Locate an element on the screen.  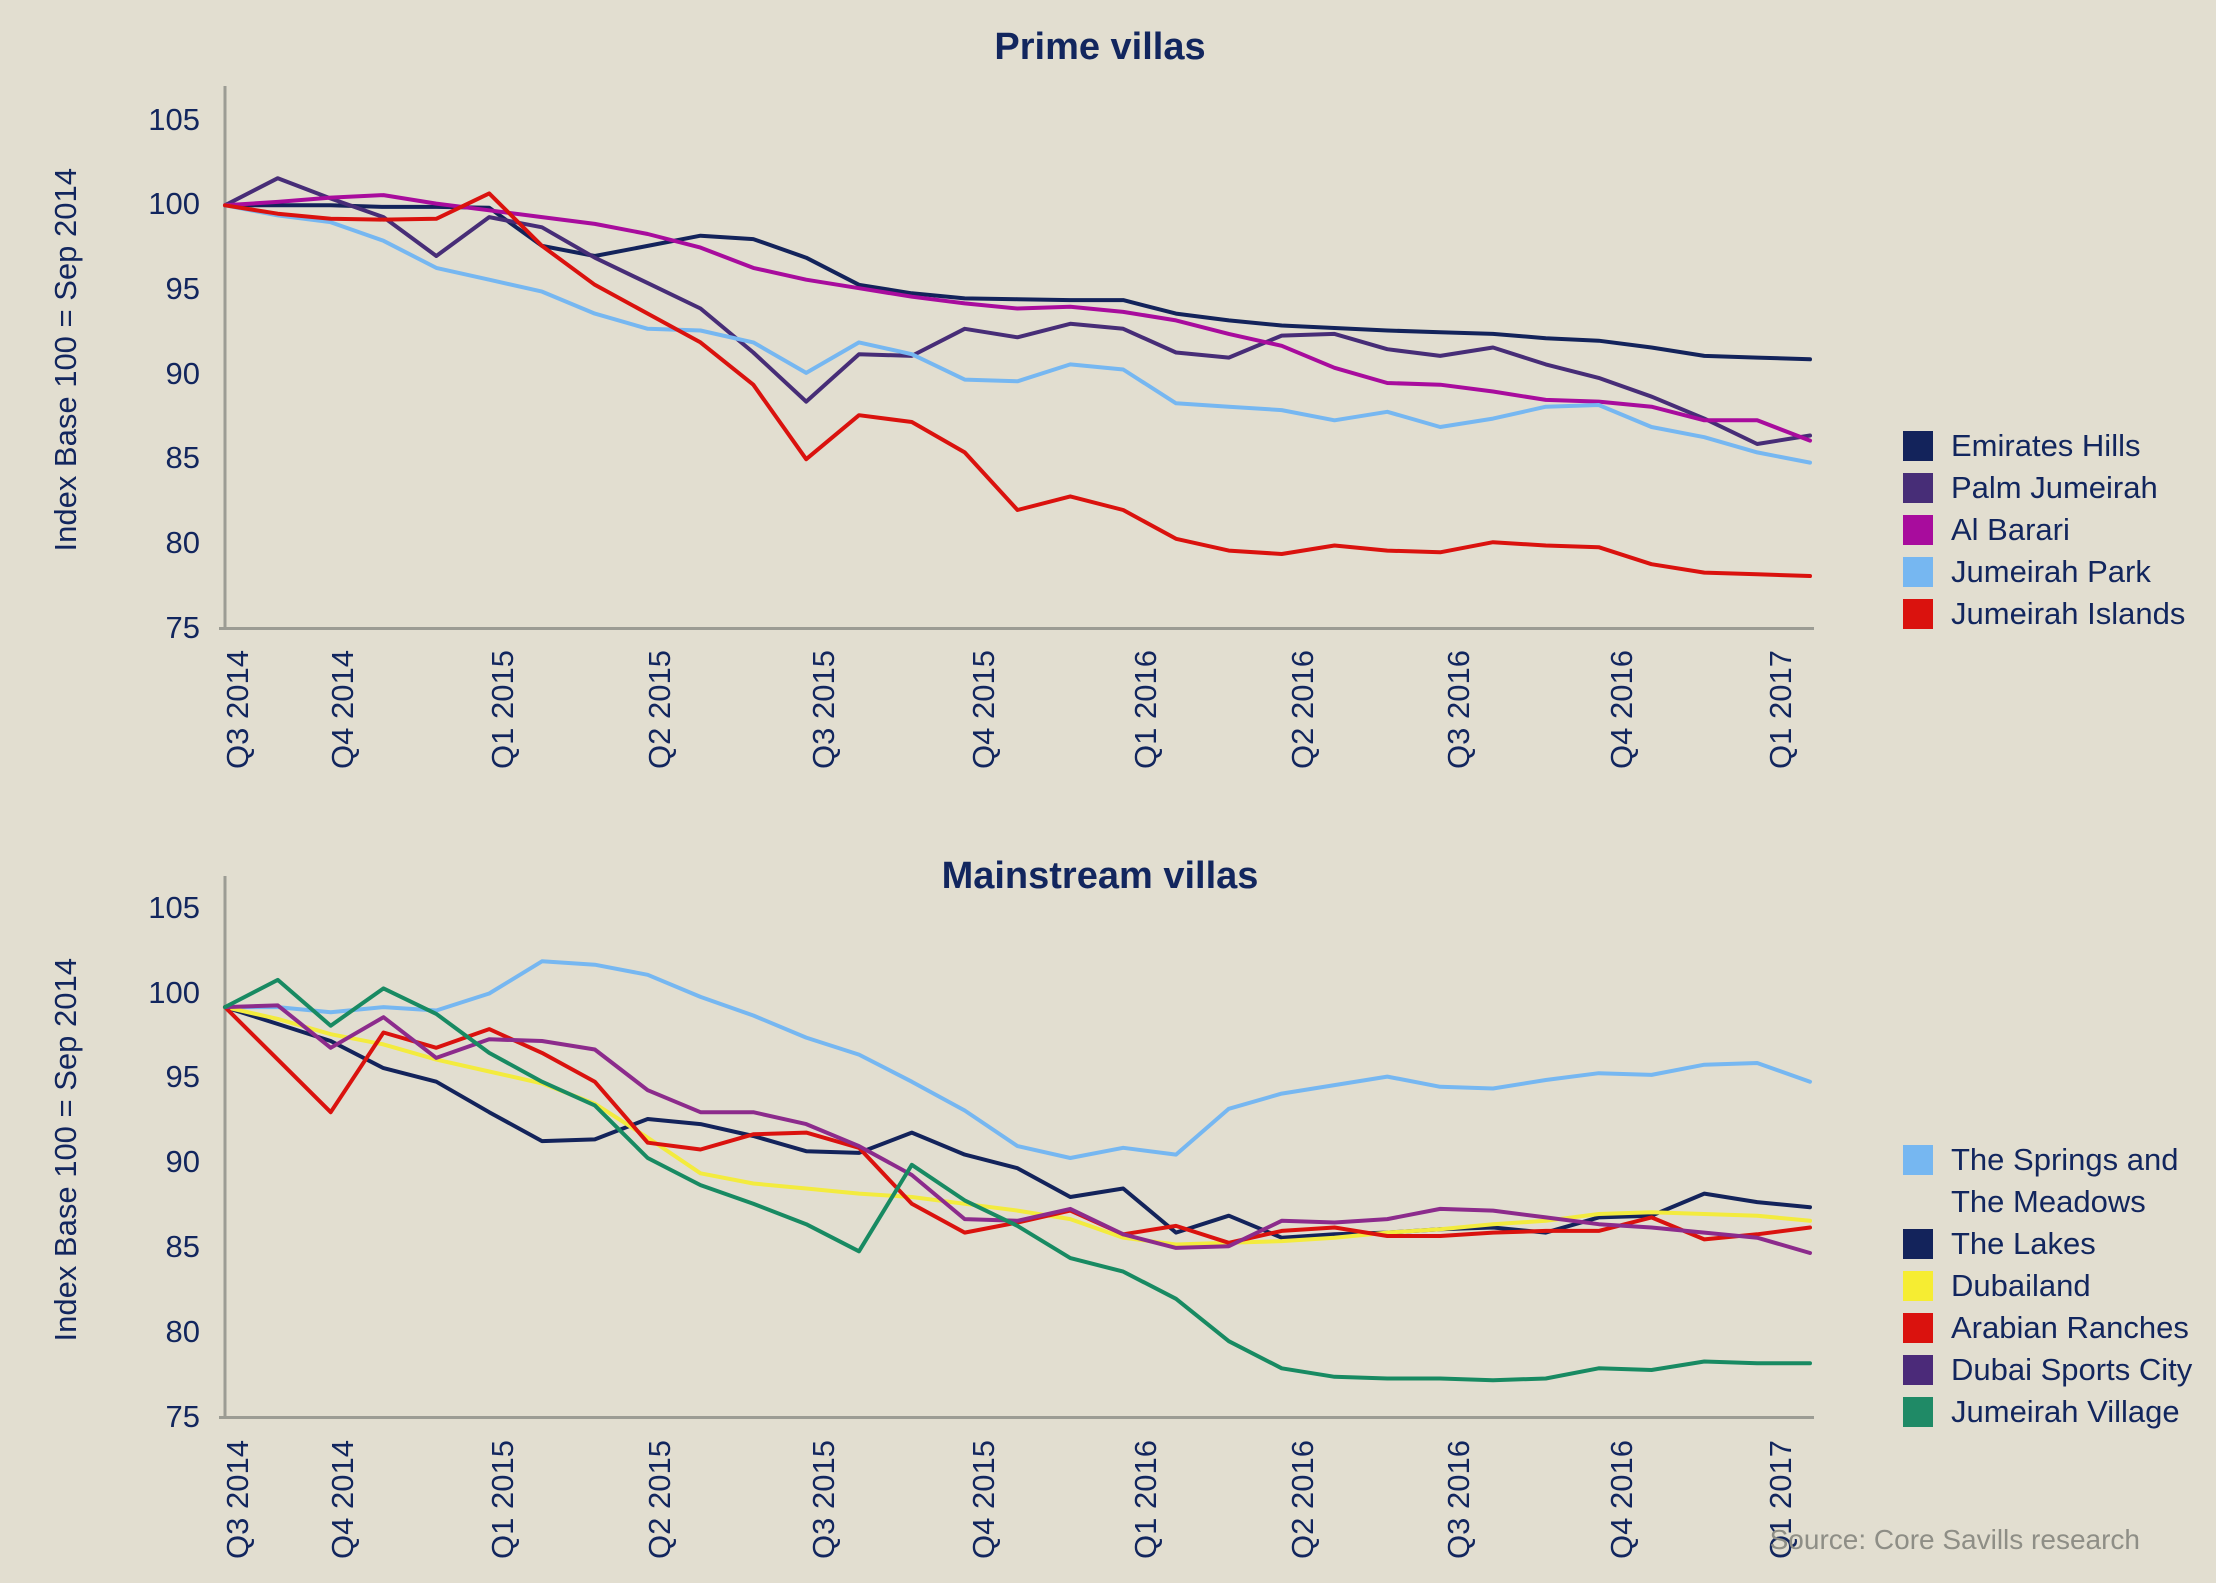
legend-item-al-barari: Al Barari is located at coordinates (2044, 531).